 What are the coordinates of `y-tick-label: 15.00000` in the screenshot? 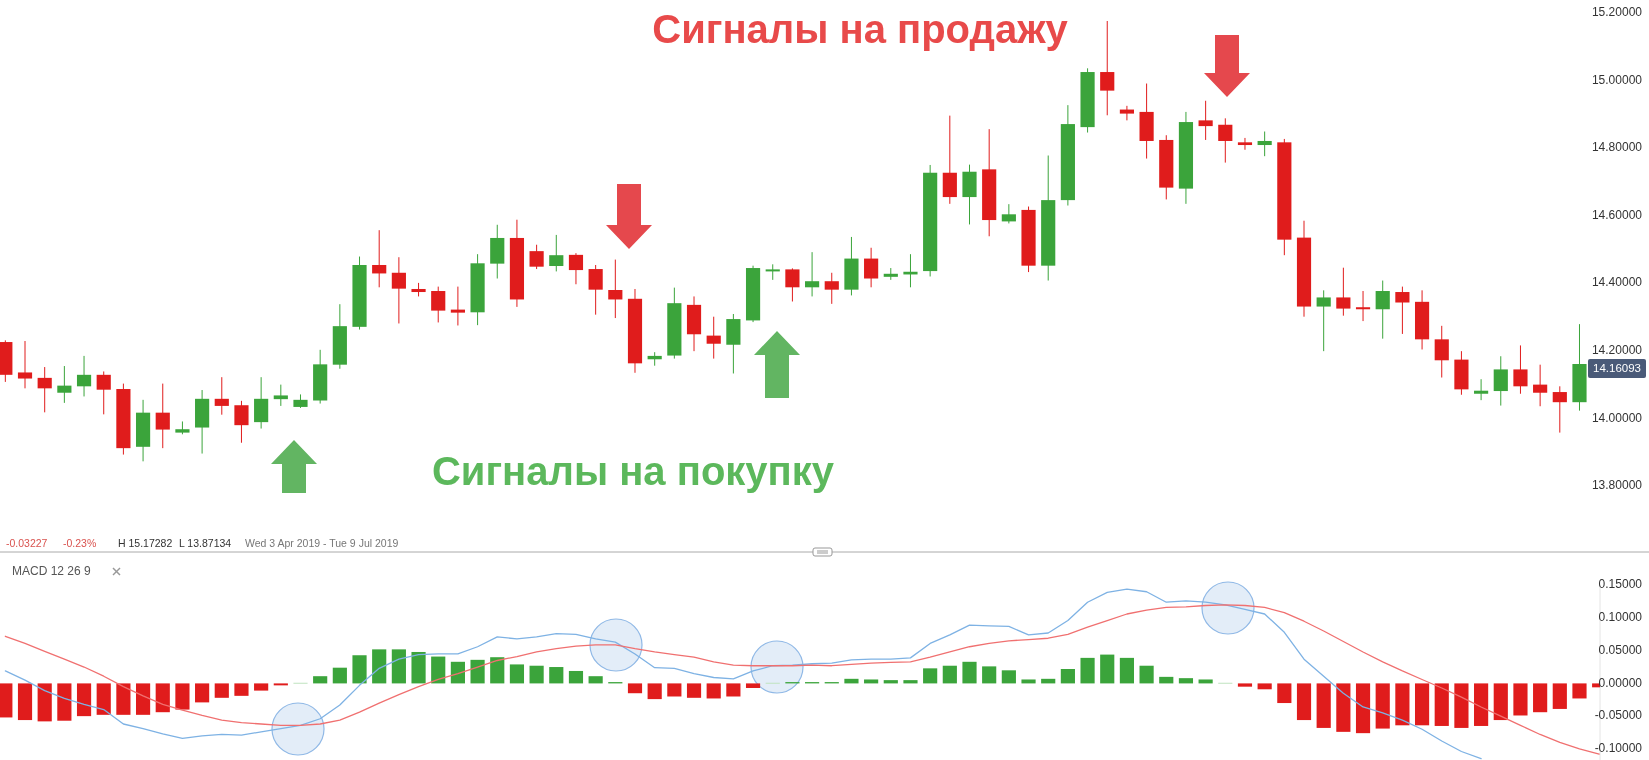 It's located at (1617, 79).